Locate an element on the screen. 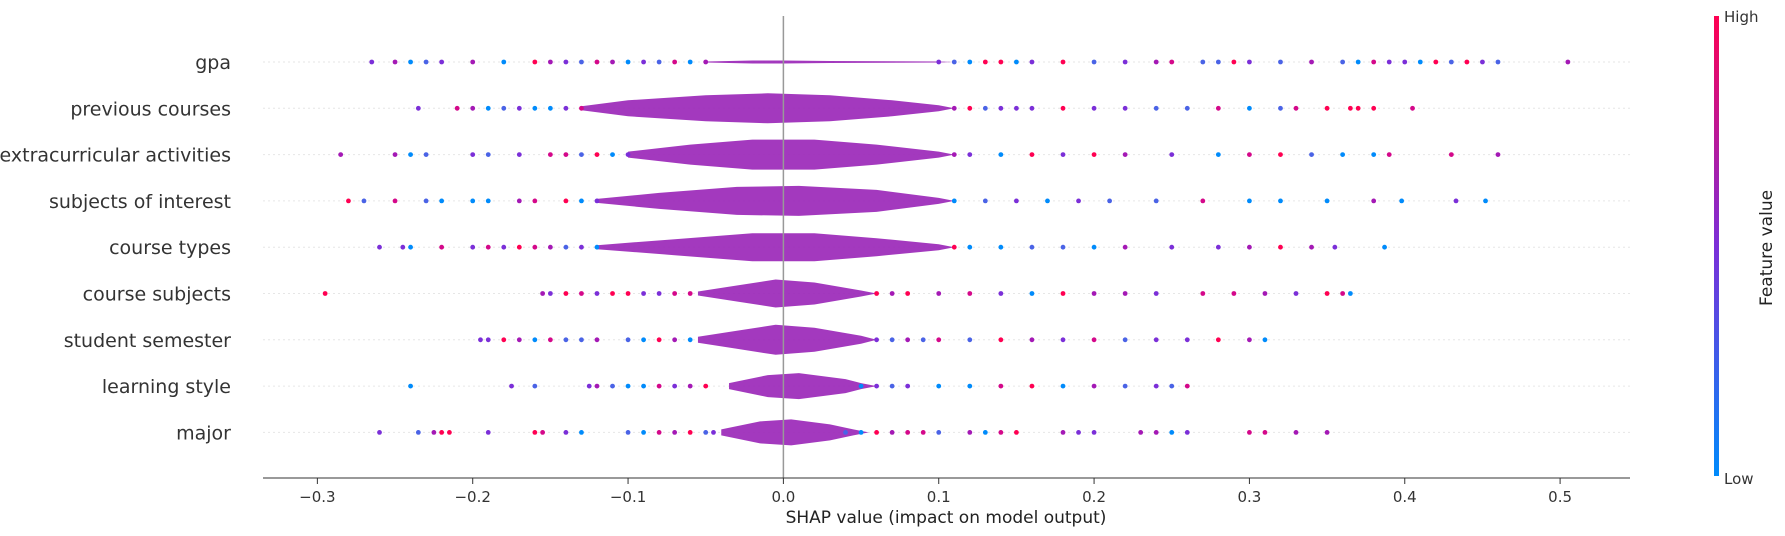 The image size is (1785, 536). x-tick-label: −0.1 is located at coordinates (628, 497).